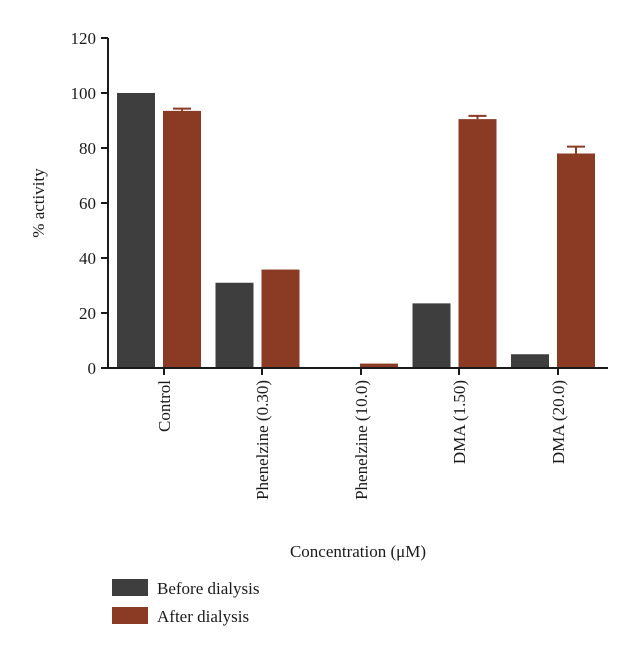 Image resolution: width=639 pixels, height=665 pixels. I want to click on y-tick-label: 0, so click(92, 368).